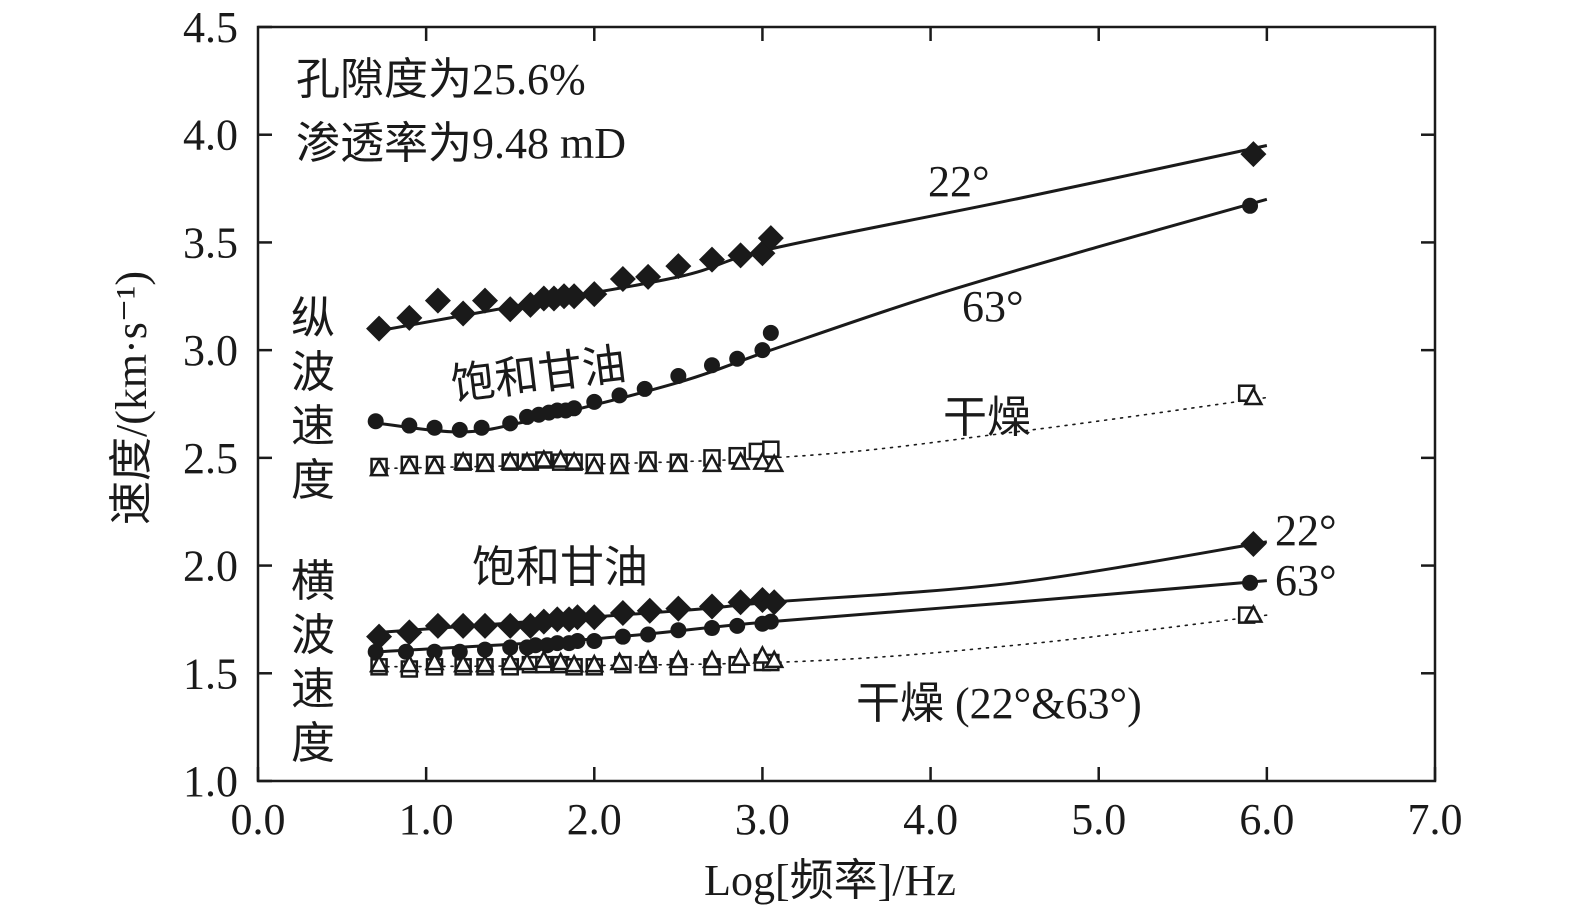 The image size is (1575, 917). I want to click on x-tick-label: 3.0, so click(762, 819).